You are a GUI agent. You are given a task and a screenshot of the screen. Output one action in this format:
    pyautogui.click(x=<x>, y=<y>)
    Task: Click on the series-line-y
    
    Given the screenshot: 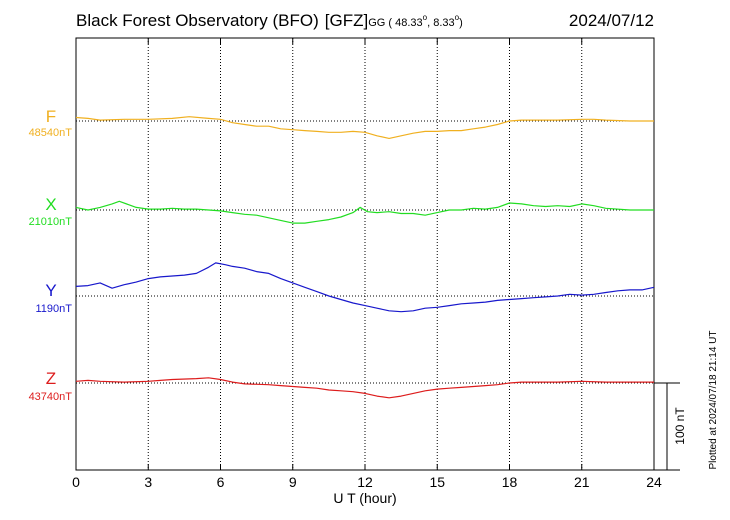 What is the action you would take?
    pyautogui.click(x=365, y=287)
    